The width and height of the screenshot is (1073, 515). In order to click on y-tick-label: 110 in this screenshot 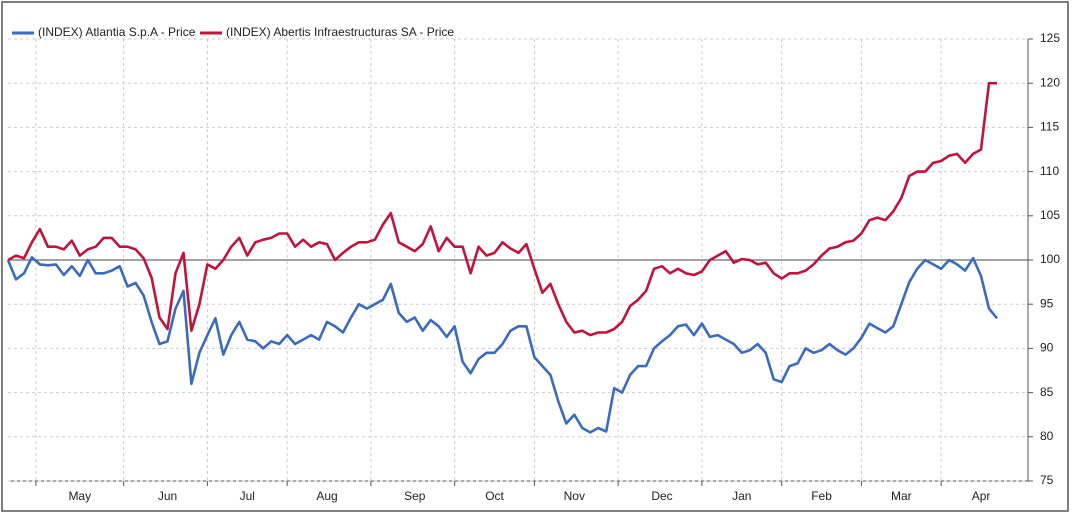, I will do `click(1049, 171)`.